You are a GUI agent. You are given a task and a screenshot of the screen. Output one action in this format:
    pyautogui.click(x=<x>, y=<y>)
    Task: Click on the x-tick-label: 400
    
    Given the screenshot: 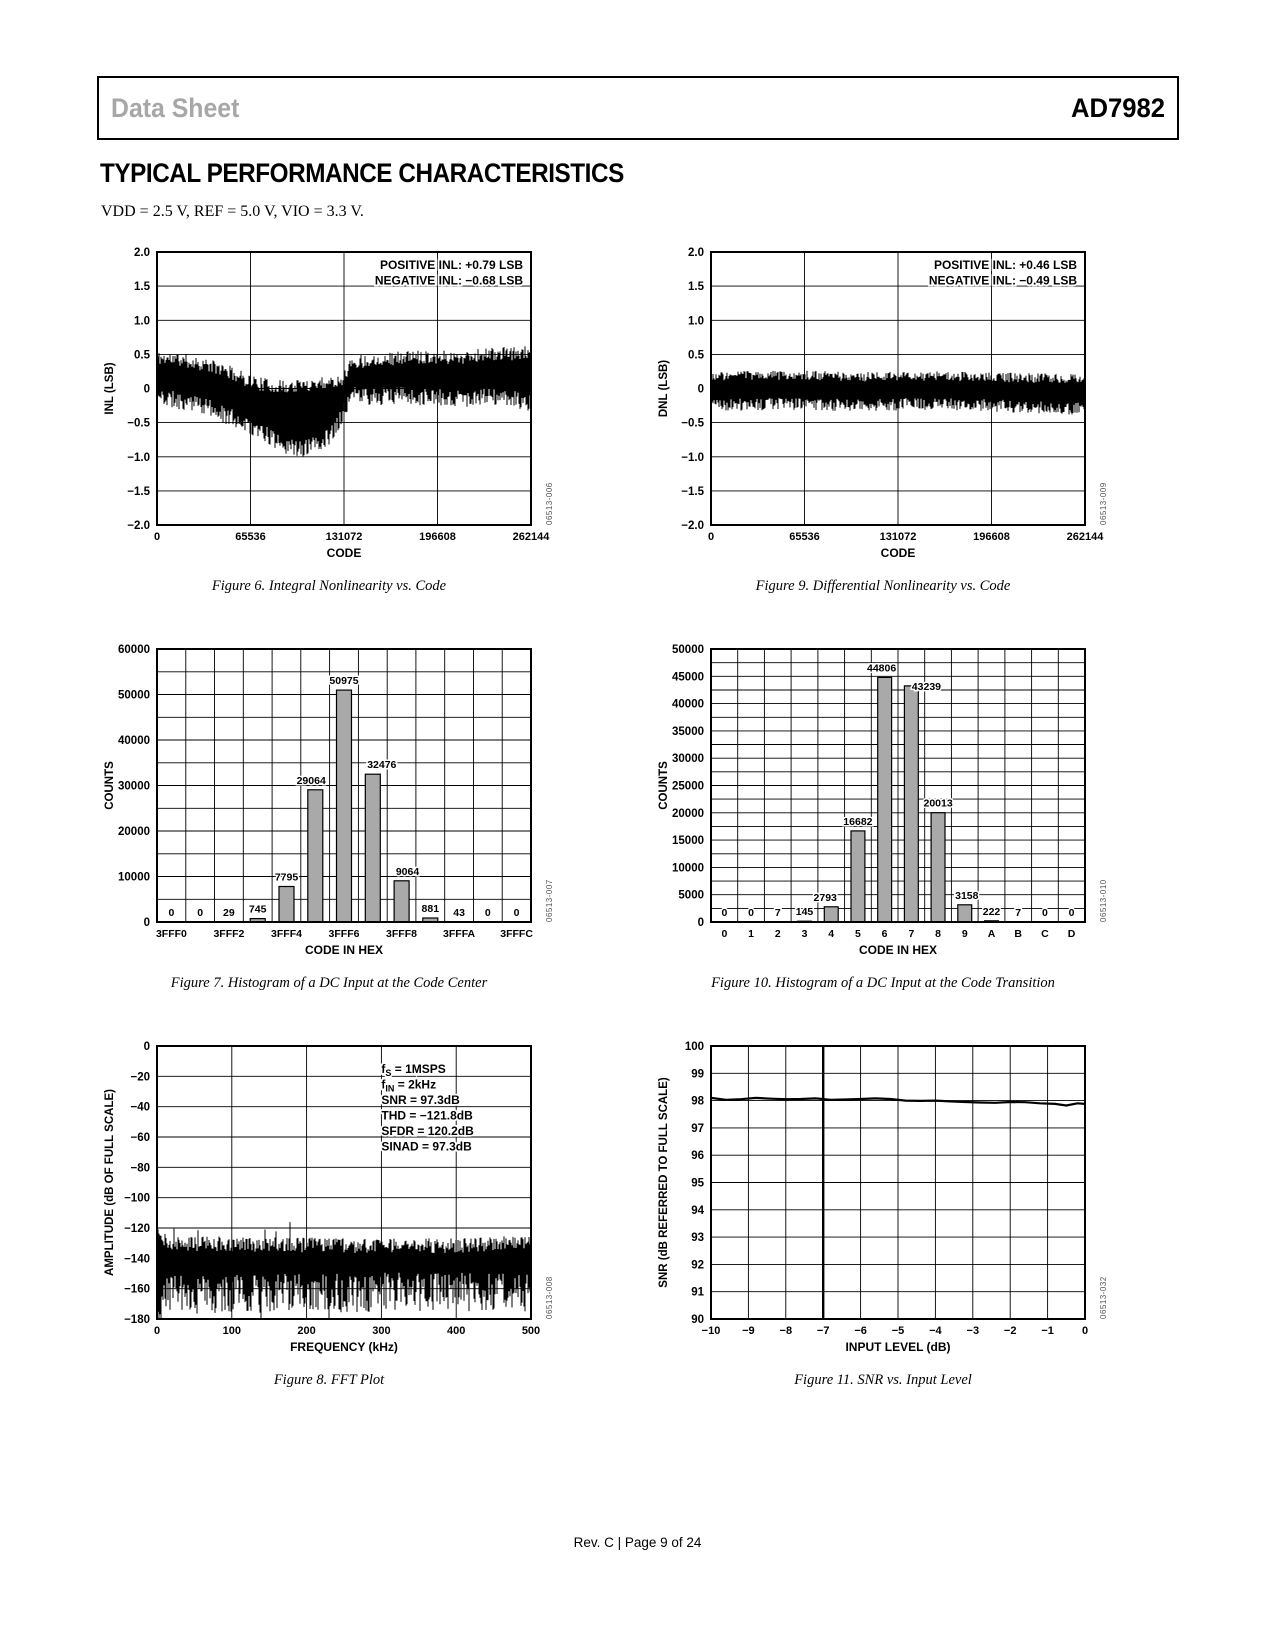 What is the action you would take?
    pyautogui.click(x=456, y=1331)
    